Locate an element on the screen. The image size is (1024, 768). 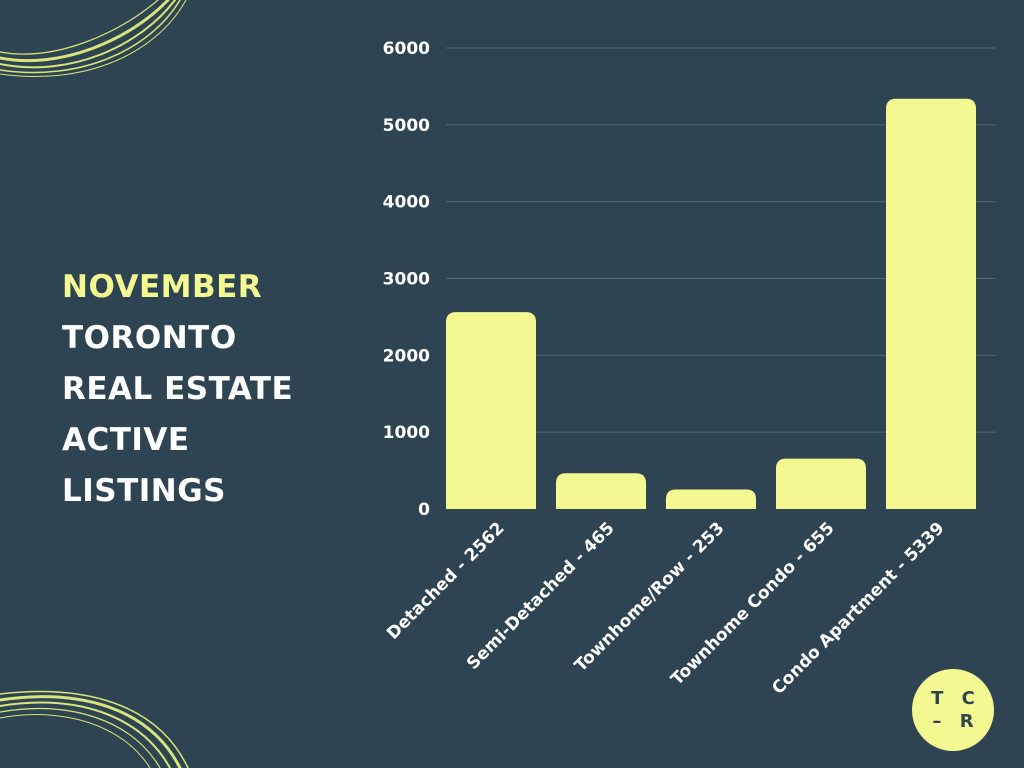
title-line-4: LISTINGS is located at coordinates (144, 491).